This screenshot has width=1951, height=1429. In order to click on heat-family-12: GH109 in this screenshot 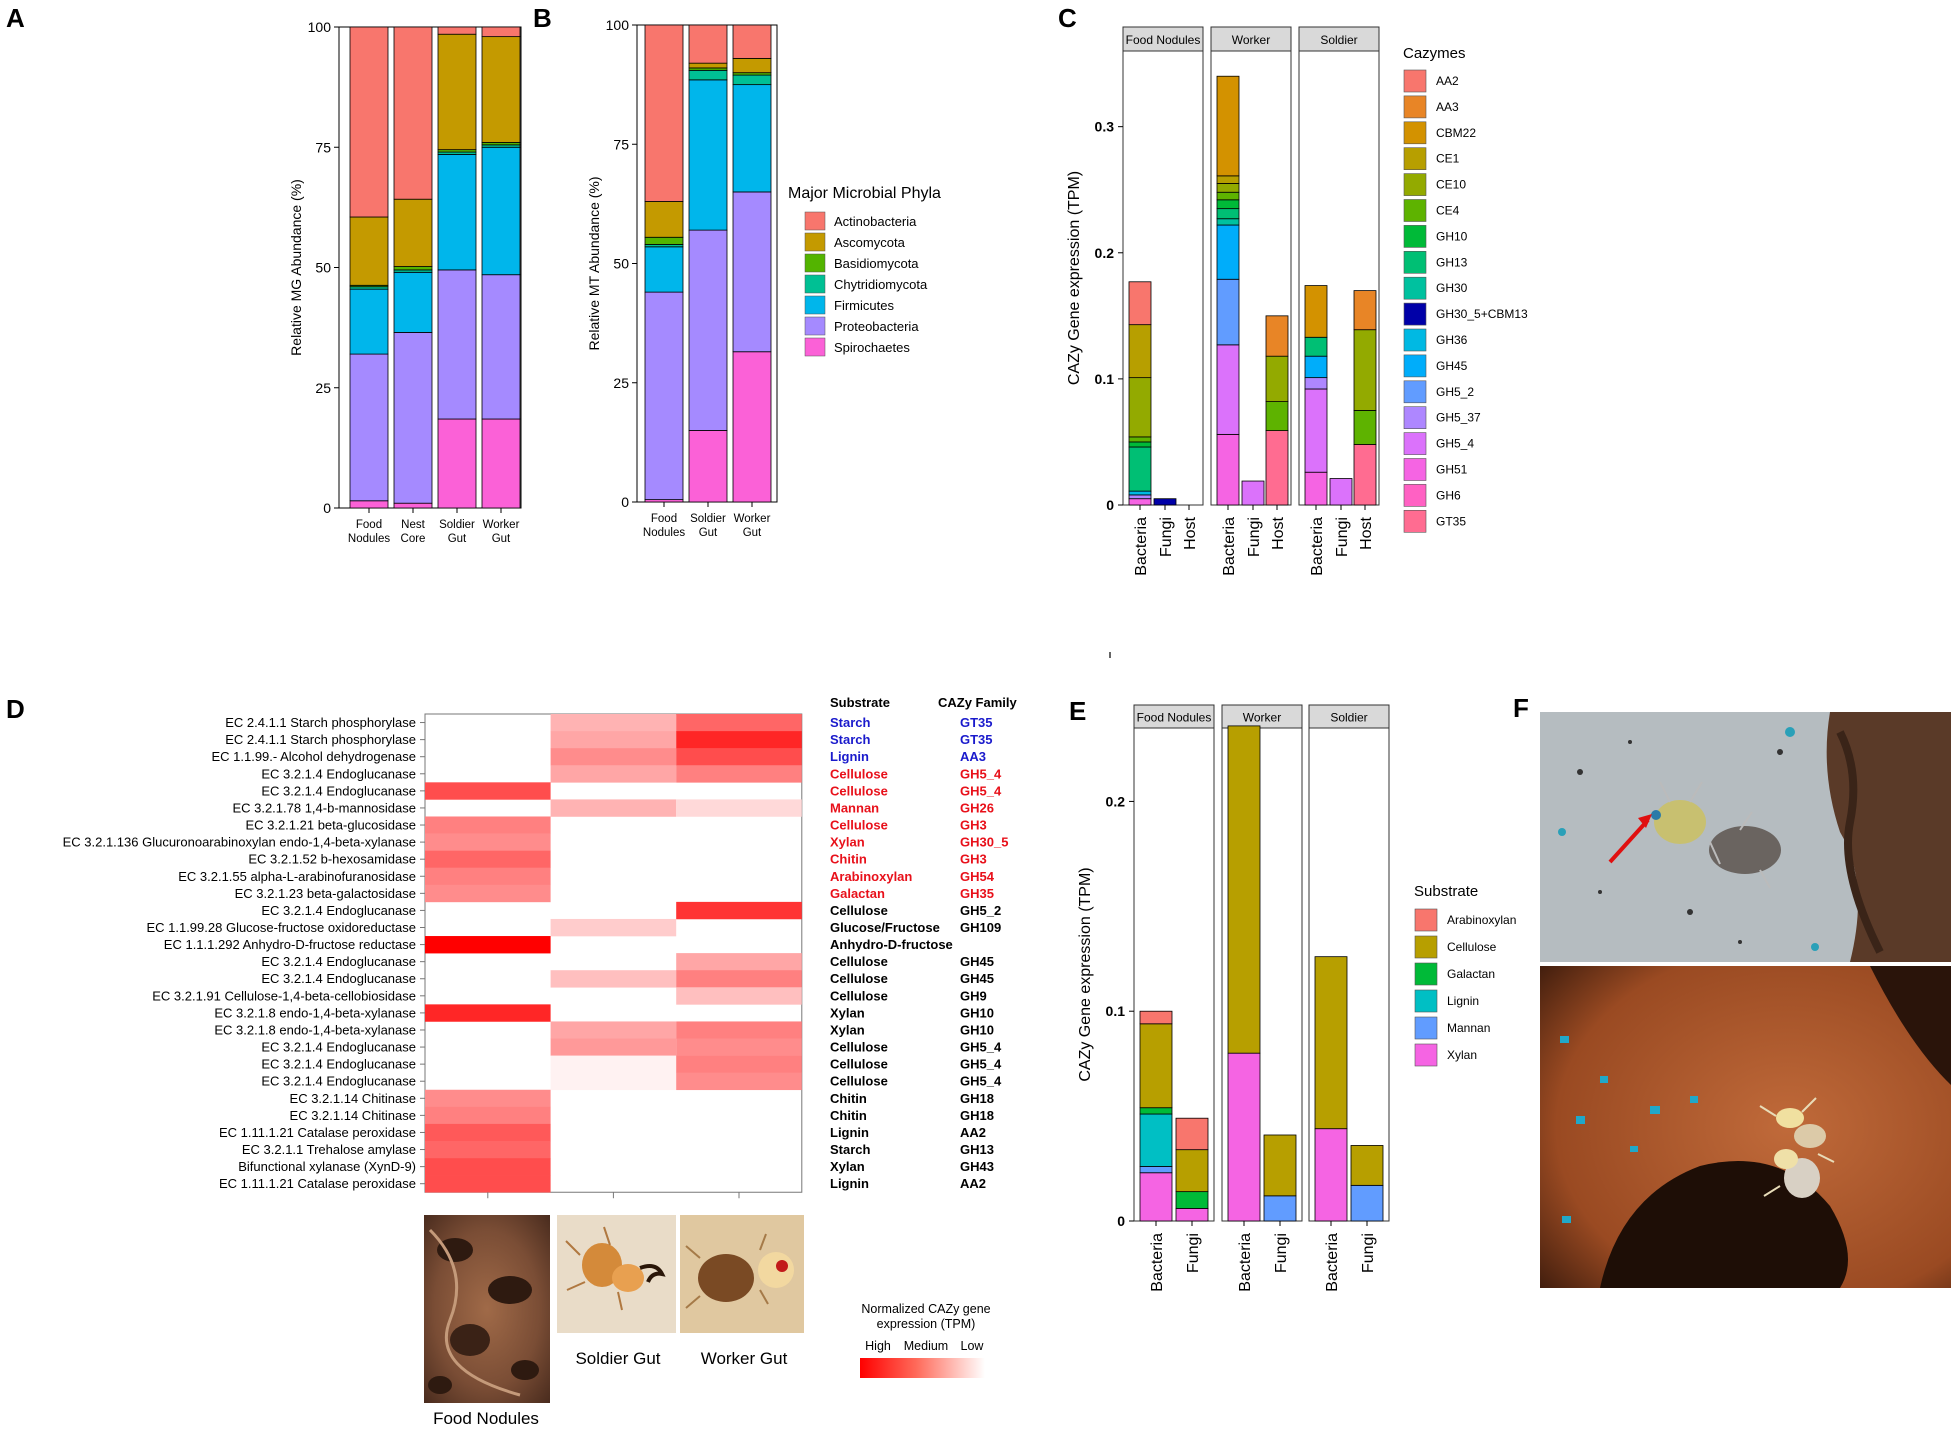, I will do `click(980, 927)`.